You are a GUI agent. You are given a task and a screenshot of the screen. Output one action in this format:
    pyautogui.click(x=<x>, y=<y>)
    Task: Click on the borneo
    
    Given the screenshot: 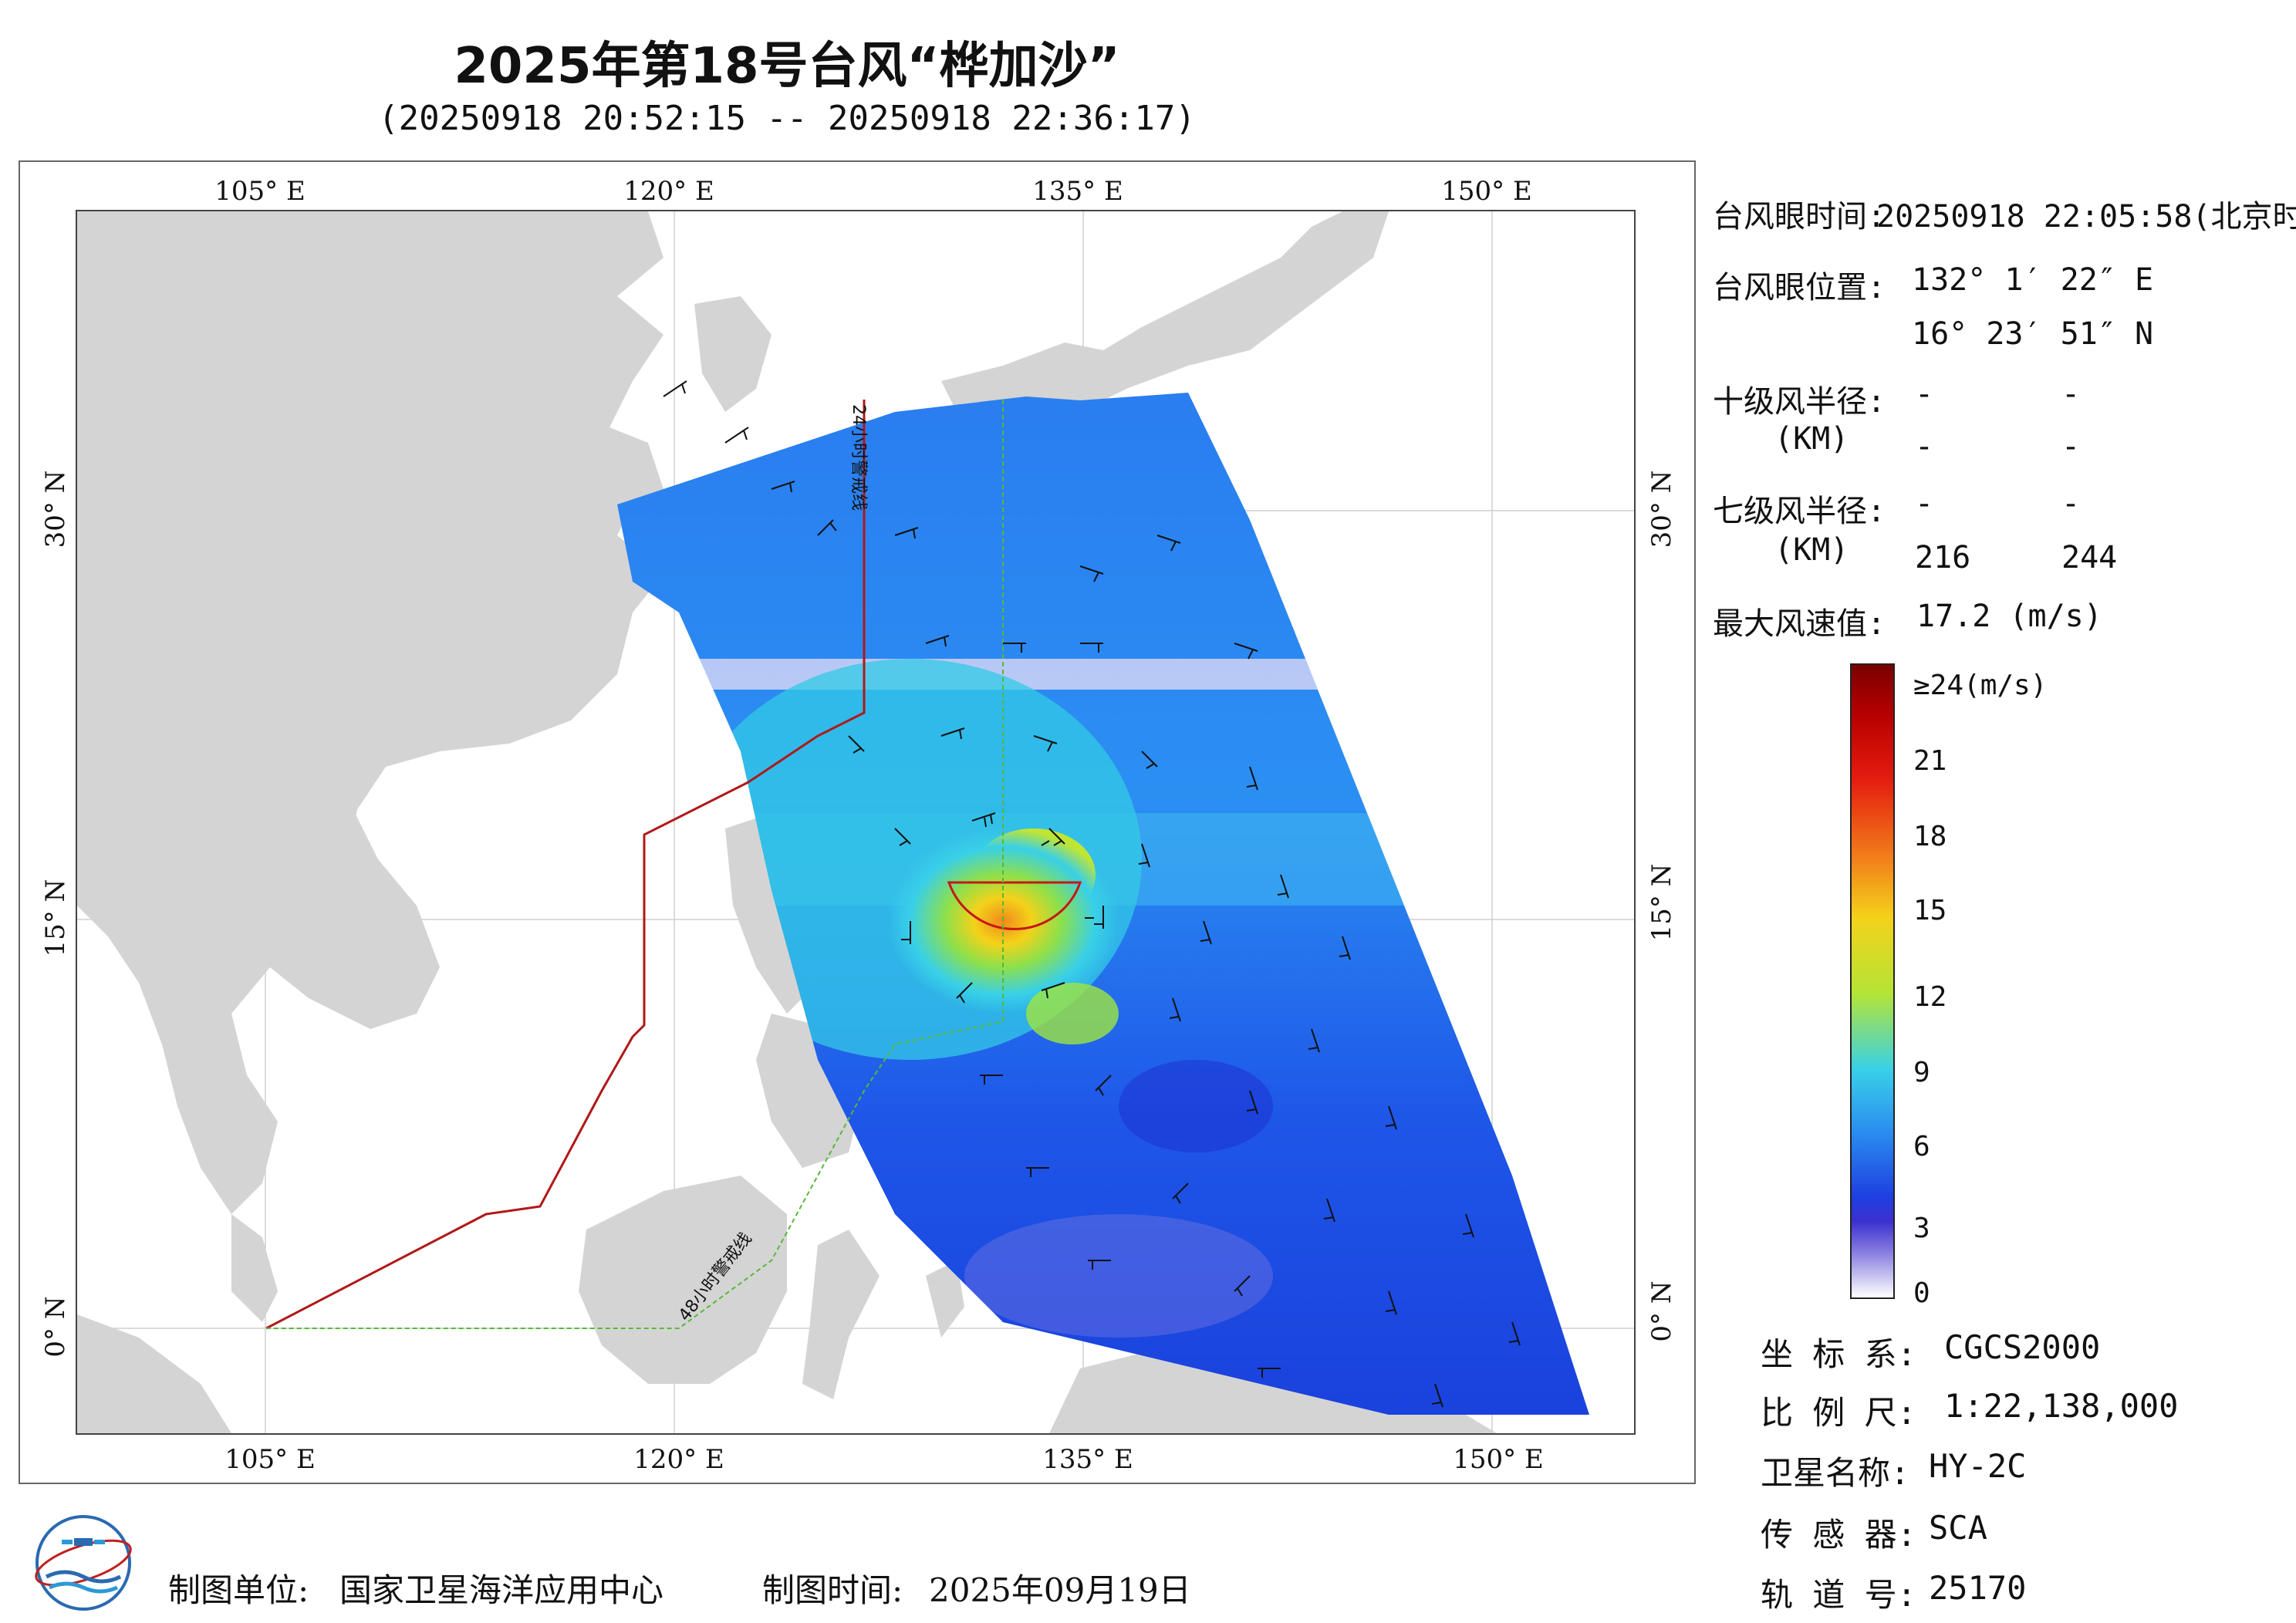 What is the action you would take?
    pyautogui.click(x=683, y=1280)
    